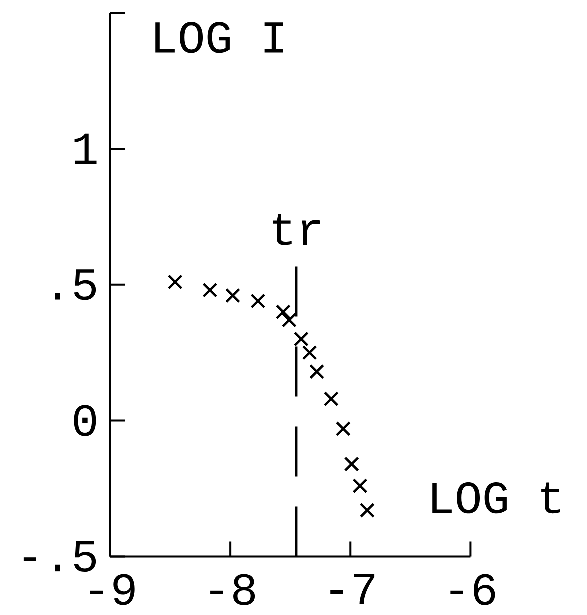 The height and width of the screenshot is (615, 587). What do you see at coordinates (296, 230) in the screenshot?
I see `ref-line-label: tr` at bounding box center [296, 230].